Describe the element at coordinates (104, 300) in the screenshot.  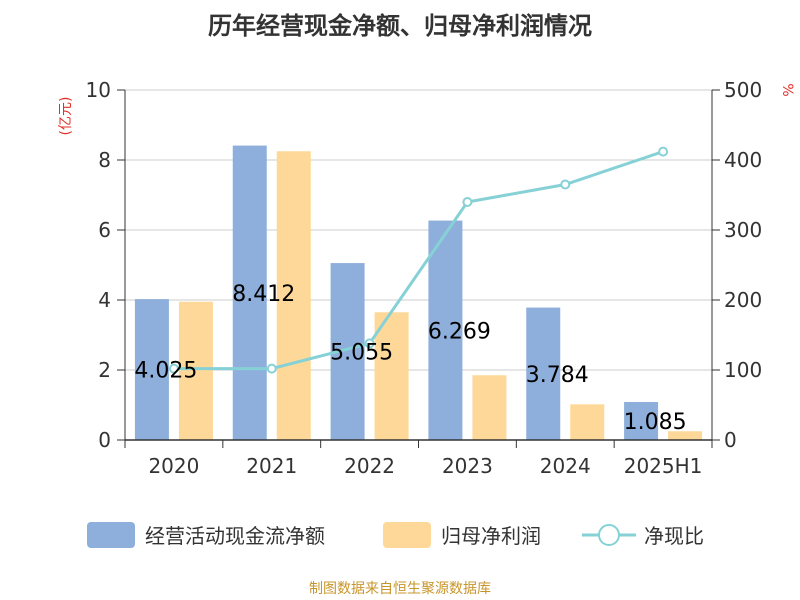
I see `left-tick-label: 4` at that location.